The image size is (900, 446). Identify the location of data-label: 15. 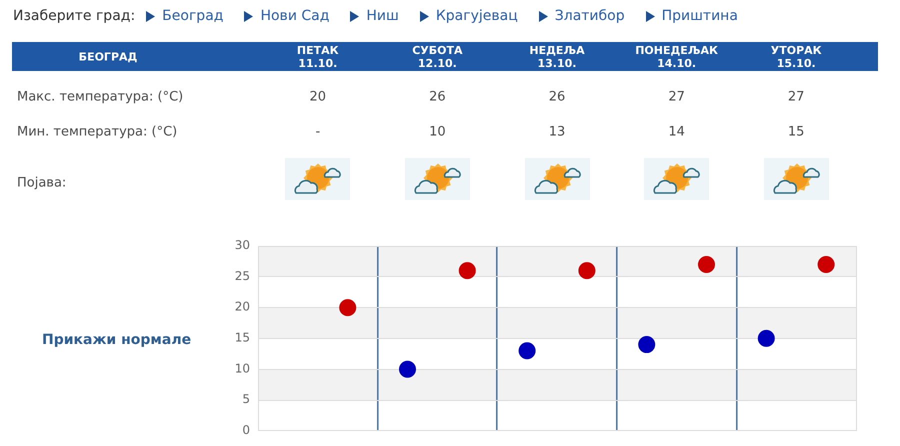
(796, 132).